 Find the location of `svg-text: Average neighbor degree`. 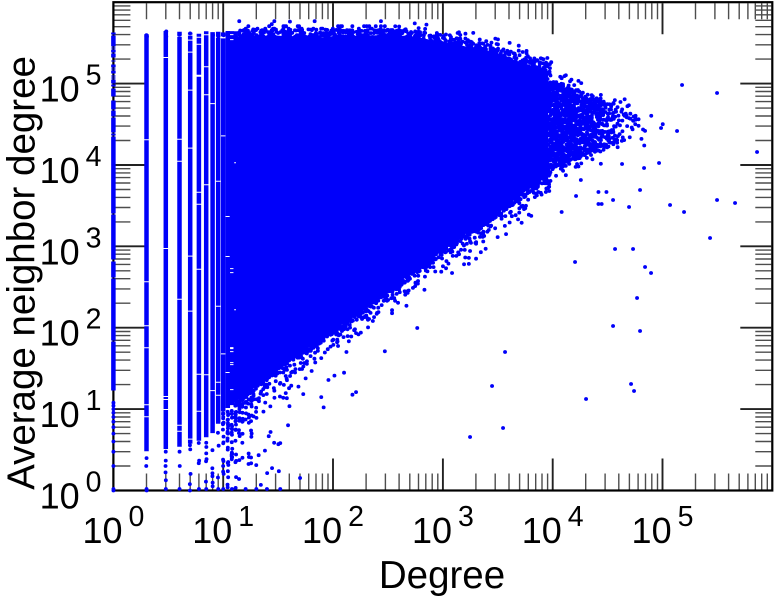

svg-text: Average neighbor degree is located at coordinates (22, 273).